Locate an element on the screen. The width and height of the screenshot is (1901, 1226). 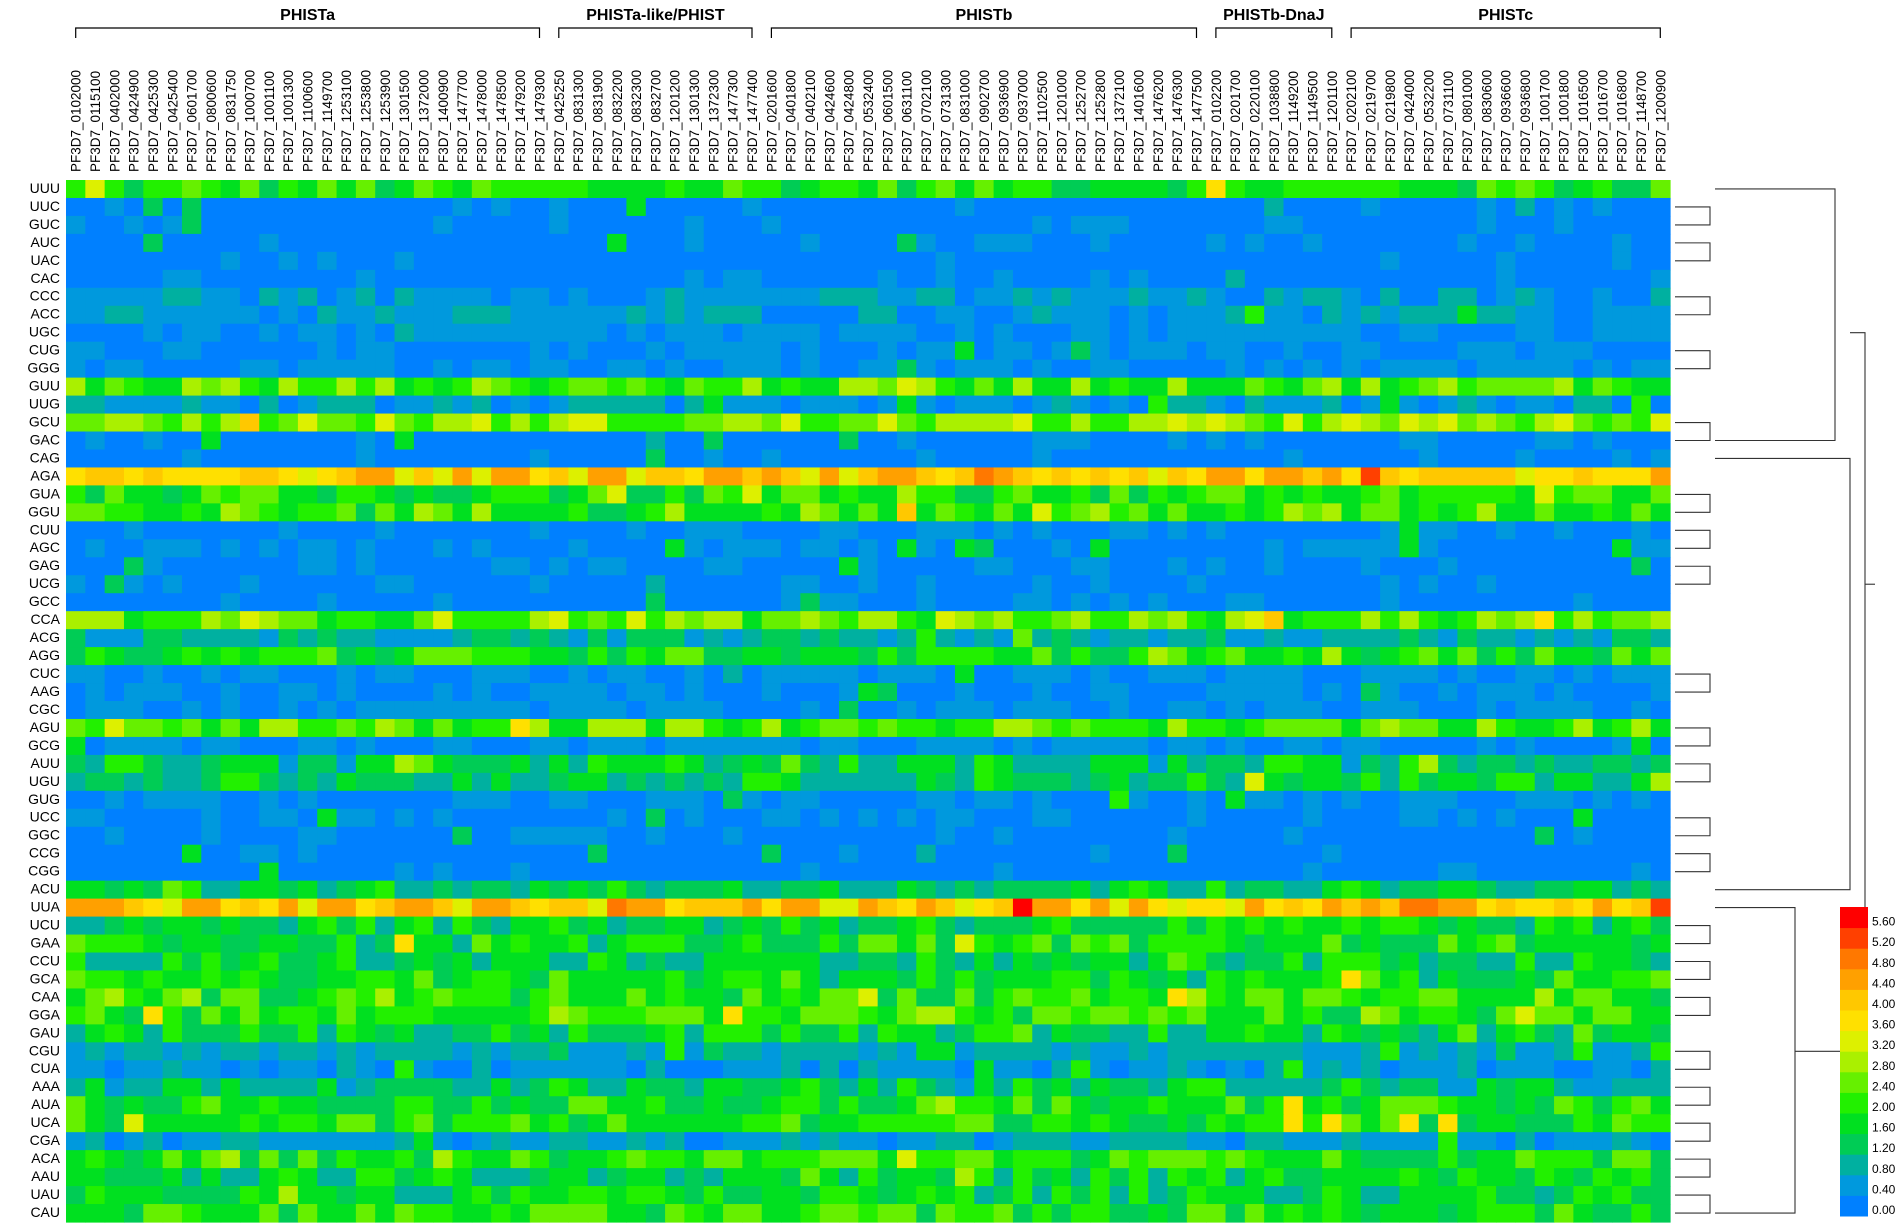
column-label: PF3D7_0401800 is located at coordinates (791, 121).